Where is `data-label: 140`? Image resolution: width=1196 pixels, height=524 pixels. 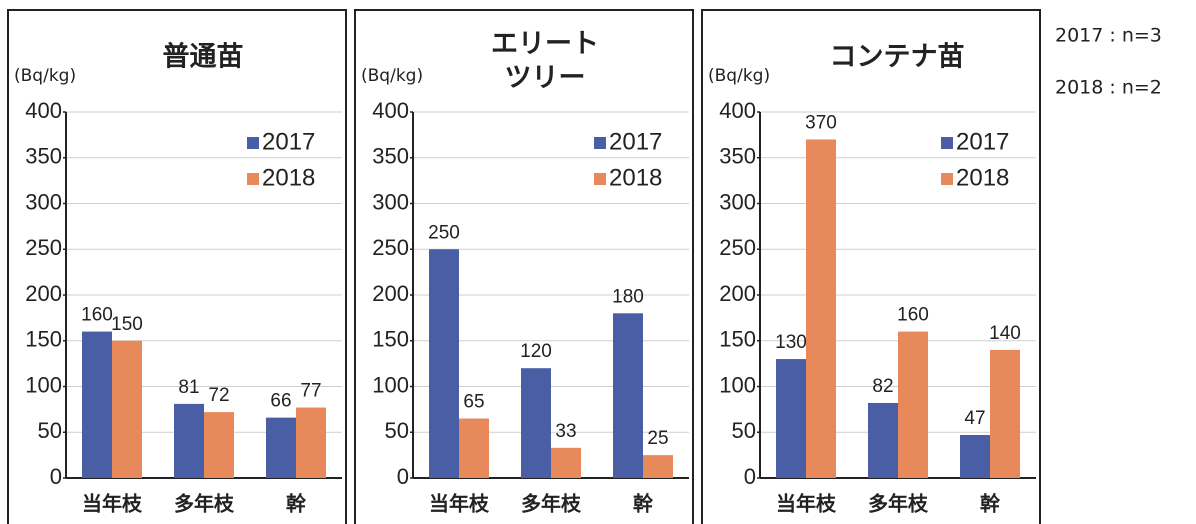 data-label: 140 is located at coordinates (1005, 333).